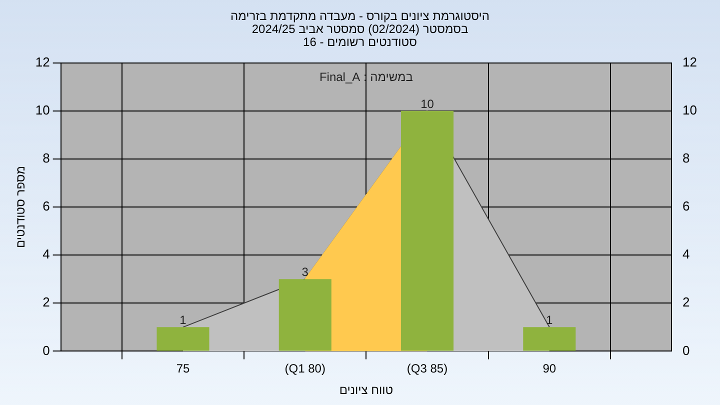  What do you see at coordinates (686, 206) in the screenshot?
I see `y2-tick-label: 6` at bounding box center [686, 206].